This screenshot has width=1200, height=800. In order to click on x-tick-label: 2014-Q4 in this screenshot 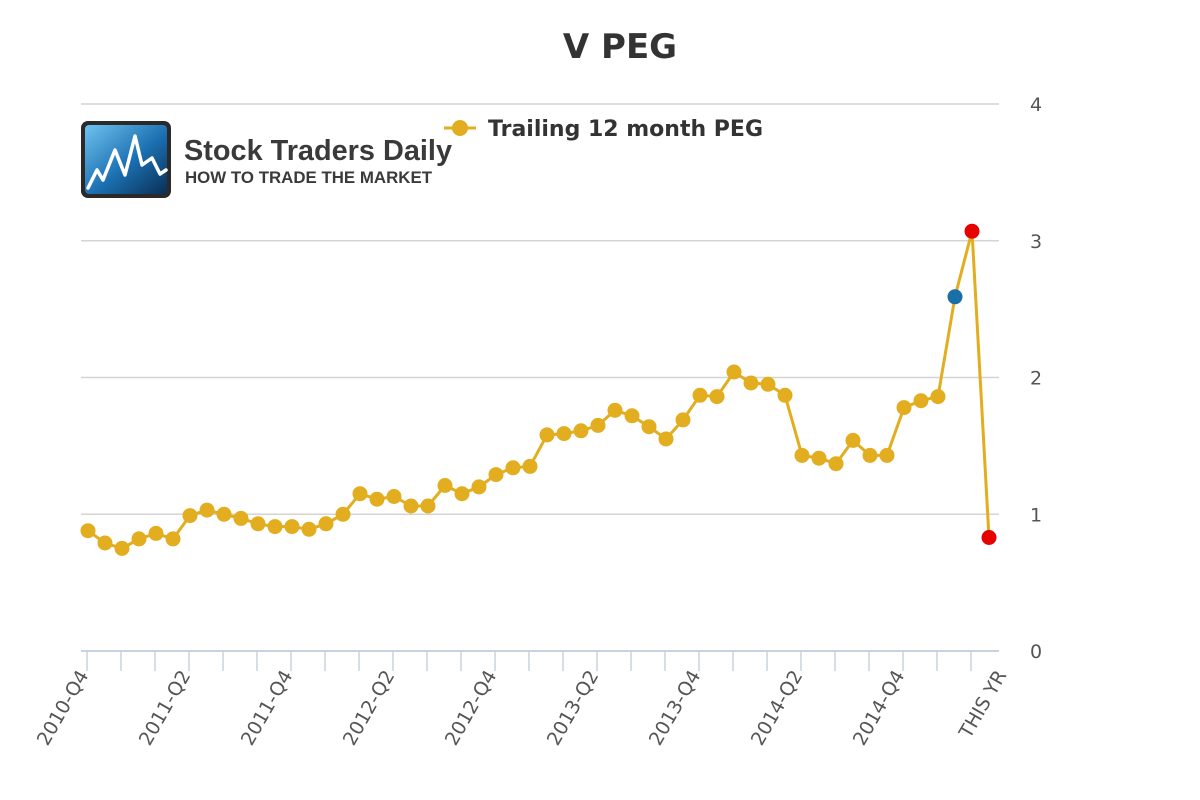, I will do `click(879, 708)`.